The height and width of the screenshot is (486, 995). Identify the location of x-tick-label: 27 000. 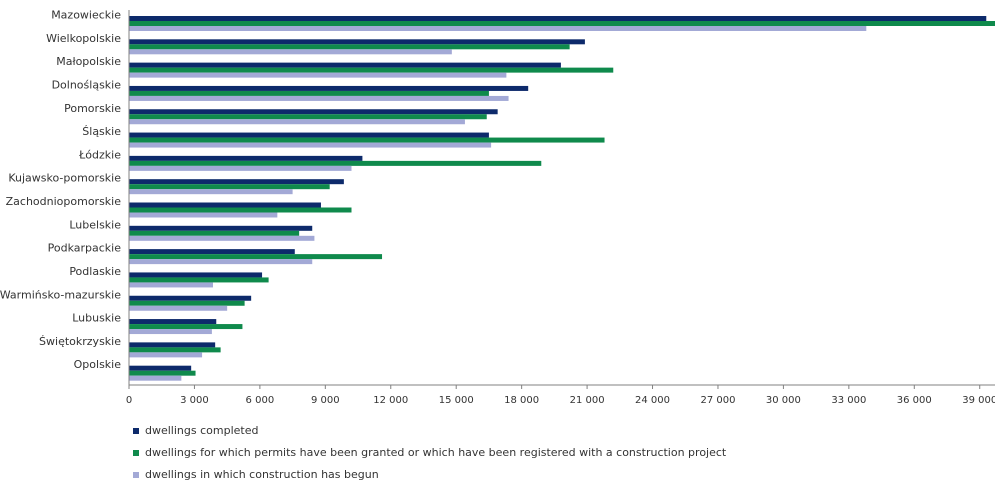
(717, 400).